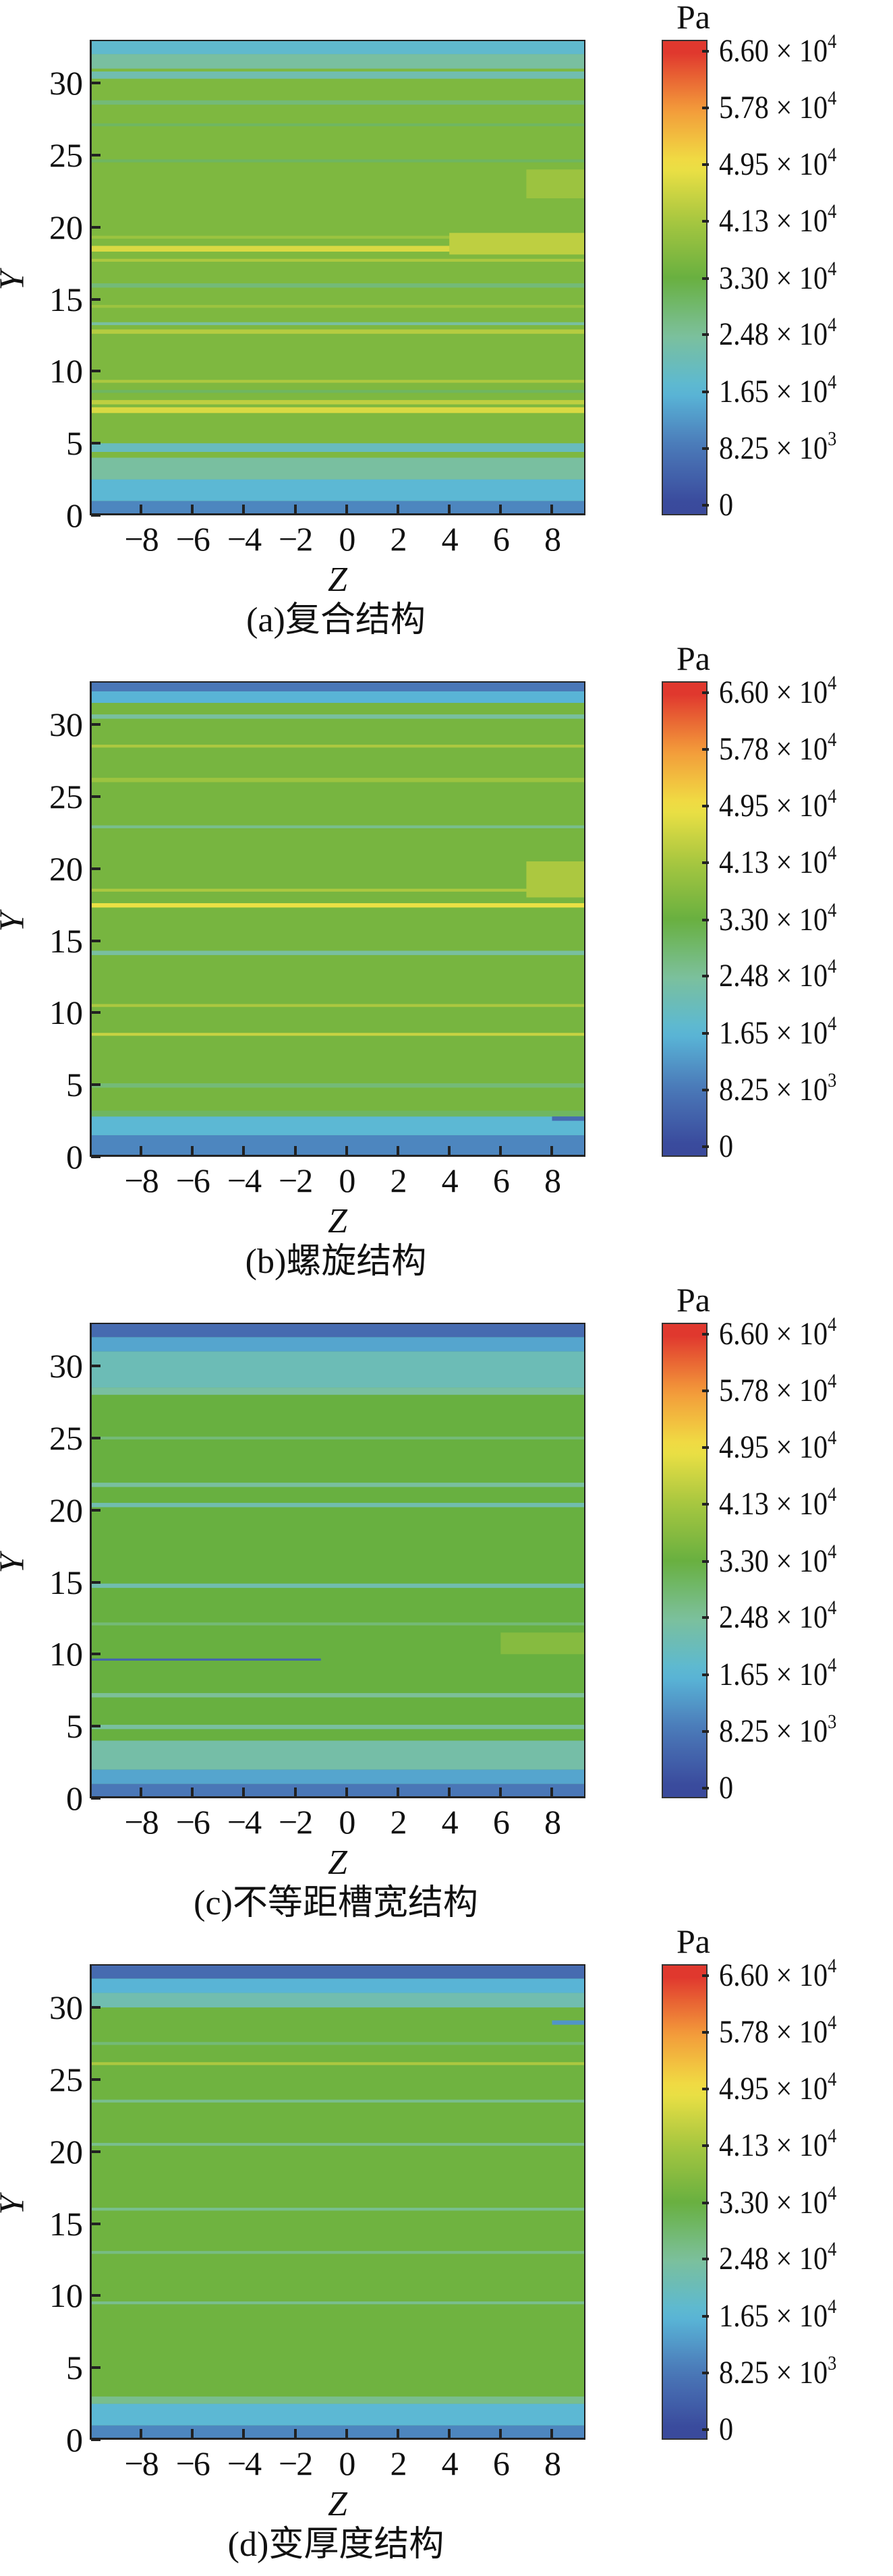 This screenshot has height=2576, width=893. What do you see at coordinates (693, 18) in the screenshot?
I see `colorbar-unit-label: Pa` at bounding box center [693, 18].